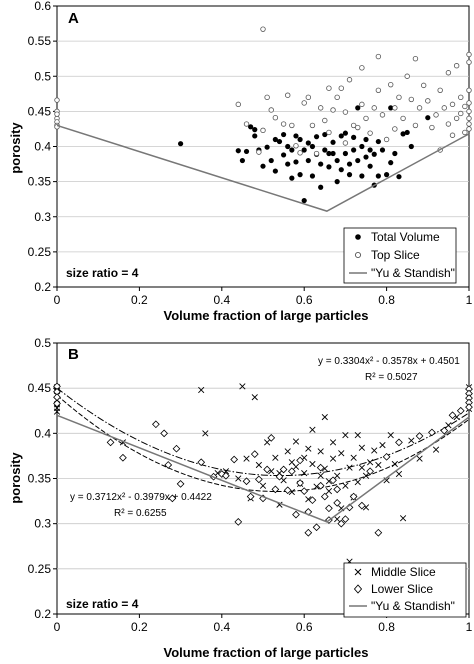 The image size is (474, 664). I want to click on legend-box-b, so click(405, 590).